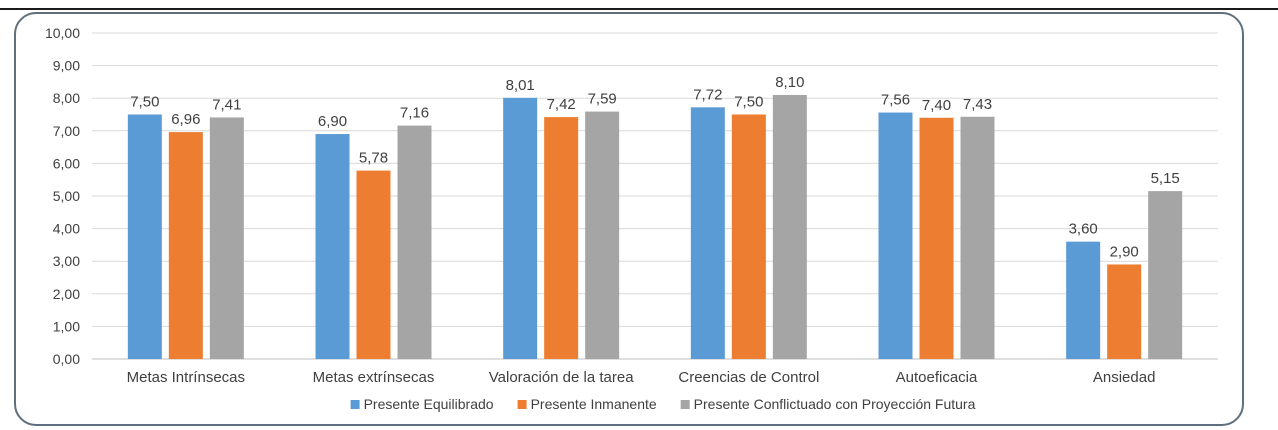 Image resolution: width=1278 pixels, height=430 pixels. Describe the element at coordinates (226, 104) in the screenshot. I see `data-label: 7,41` at that location.